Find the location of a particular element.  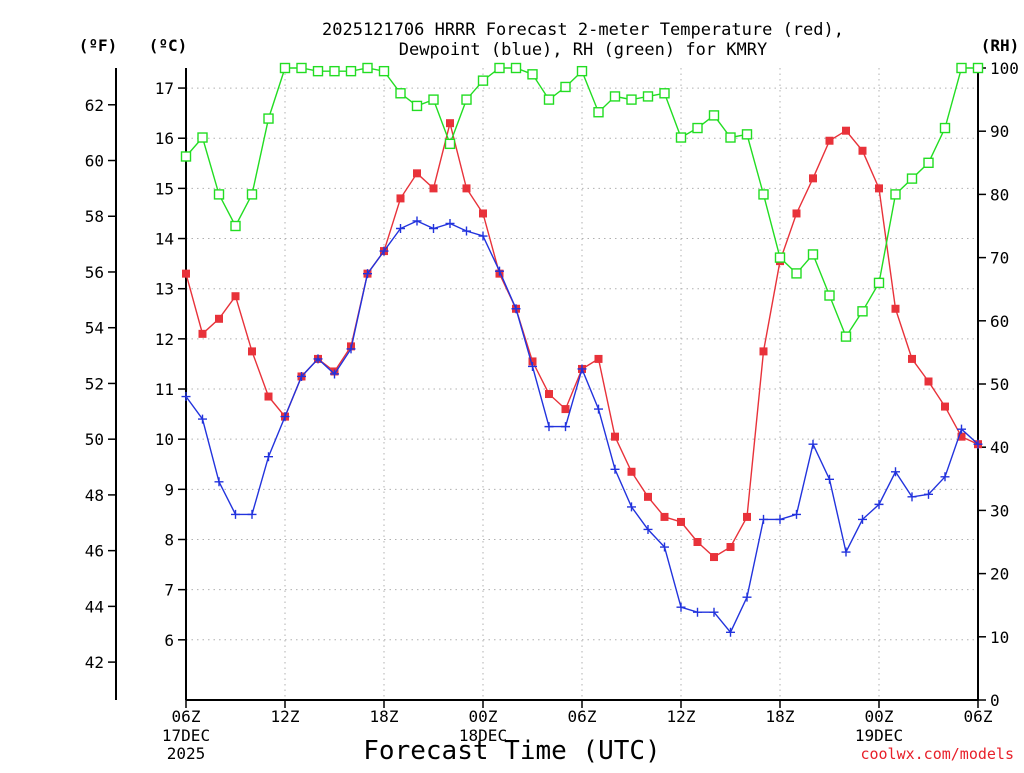

celsius-tick-label: 17 is located at coordinates (164, 88).